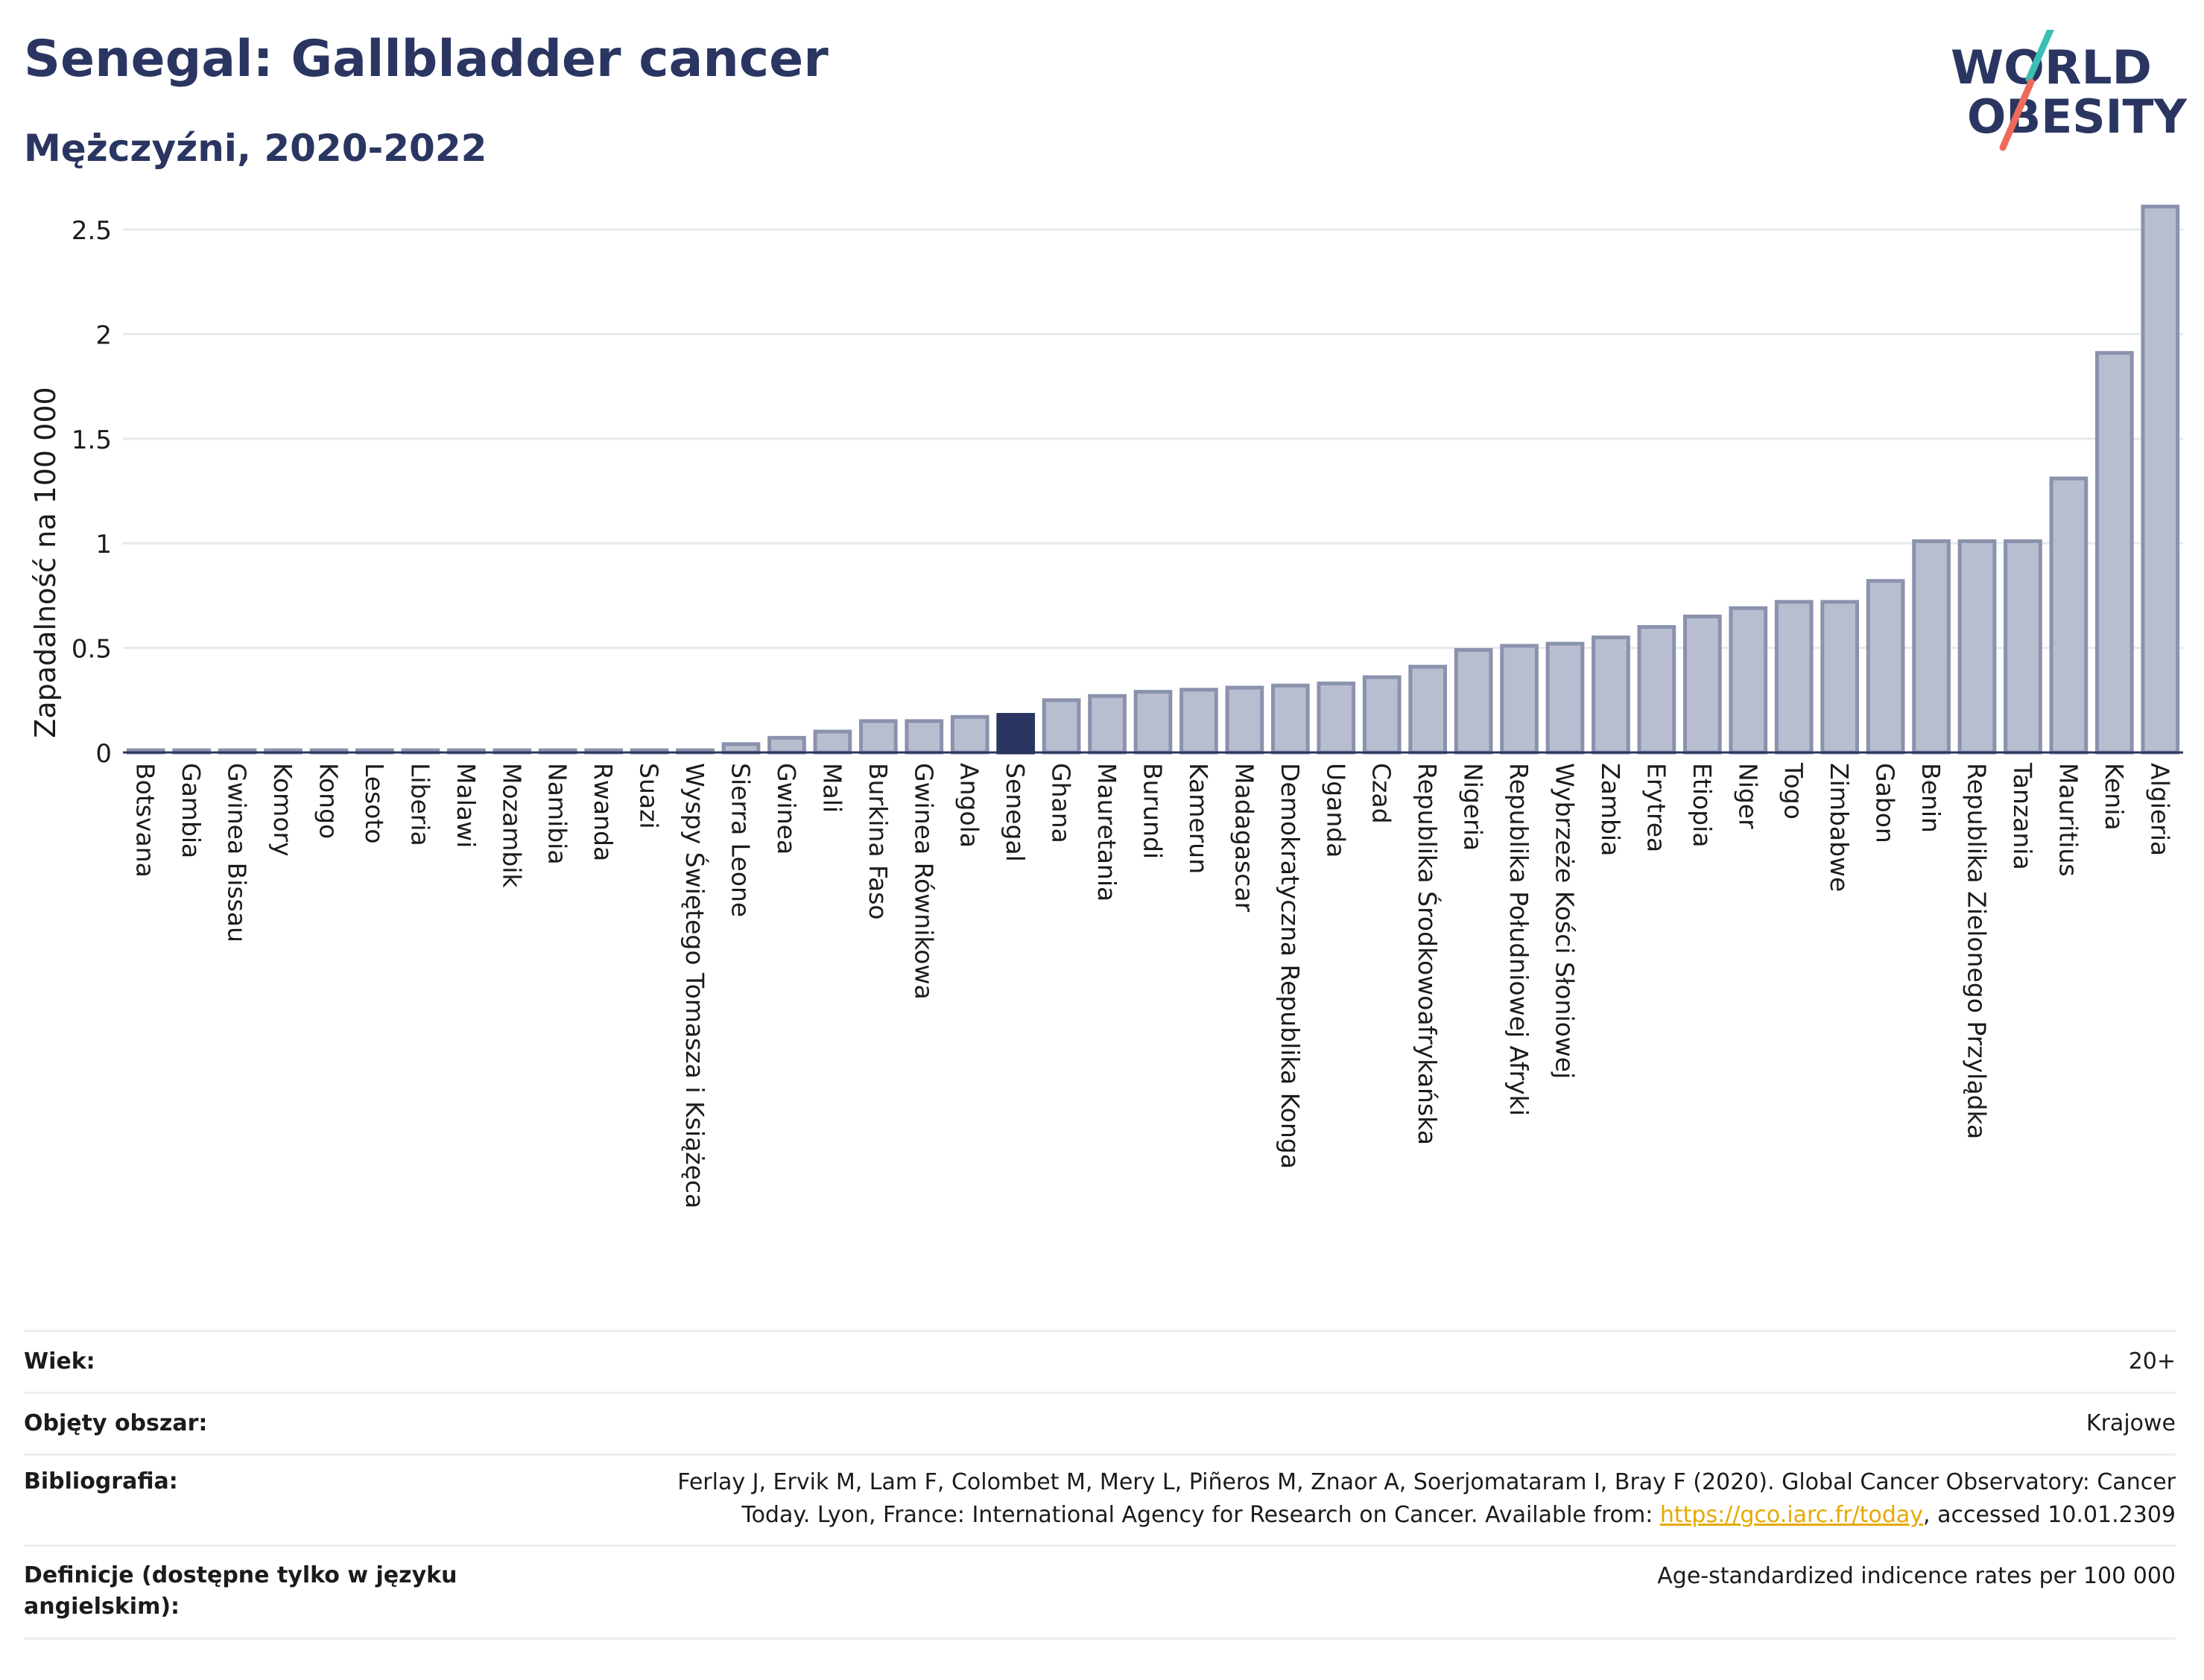 This screenshot has width=2204, height=1680. Describe the element at coordinates (92, 650) in the screenshot. I see `y-tick-label: 0.5` at that location.